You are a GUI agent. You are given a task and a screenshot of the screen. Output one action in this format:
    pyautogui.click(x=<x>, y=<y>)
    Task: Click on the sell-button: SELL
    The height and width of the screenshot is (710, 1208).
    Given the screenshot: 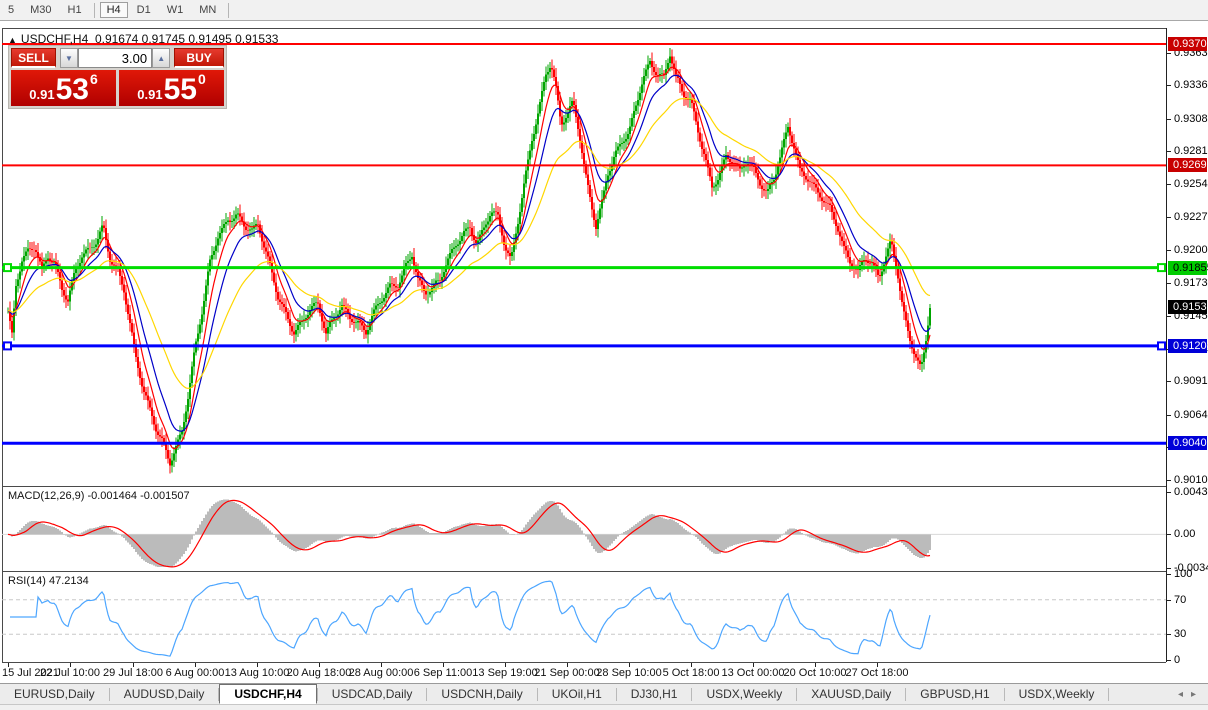 What is the action you would take?
    pyautogui.click(x=34, y=58)
    